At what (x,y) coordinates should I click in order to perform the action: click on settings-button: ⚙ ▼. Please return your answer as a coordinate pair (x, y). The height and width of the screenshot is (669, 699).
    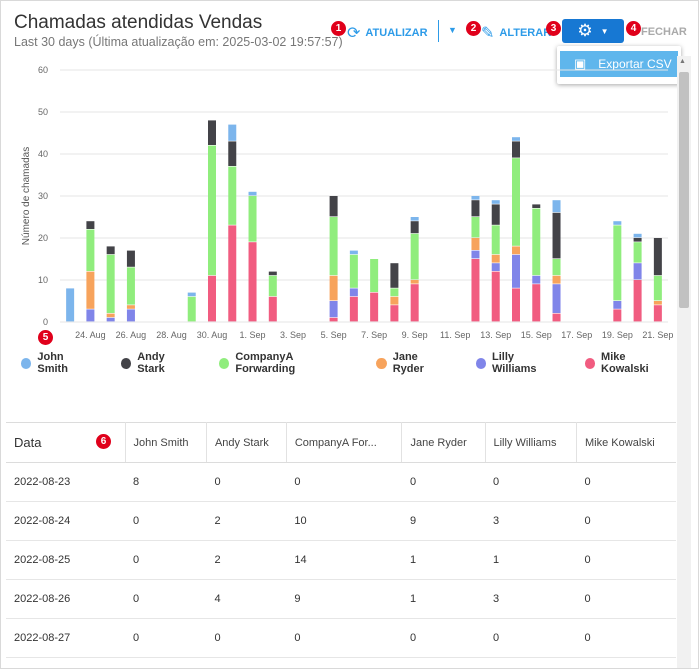
    Looking at the image, I should click on (593, 31).